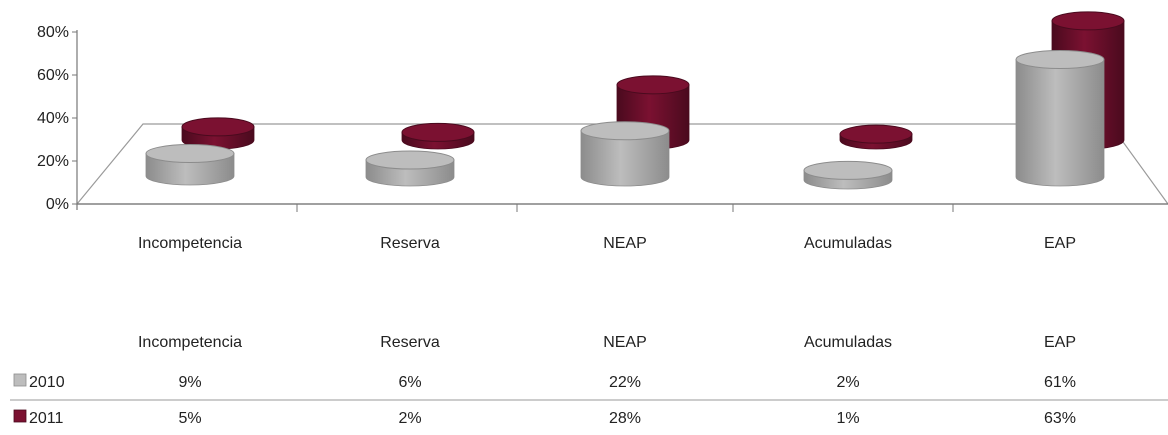  What do you see at coordinates (190, 243) in the screenshot?
I see `x-tick-label: Incompetencia` at bounding box center [190, 243].